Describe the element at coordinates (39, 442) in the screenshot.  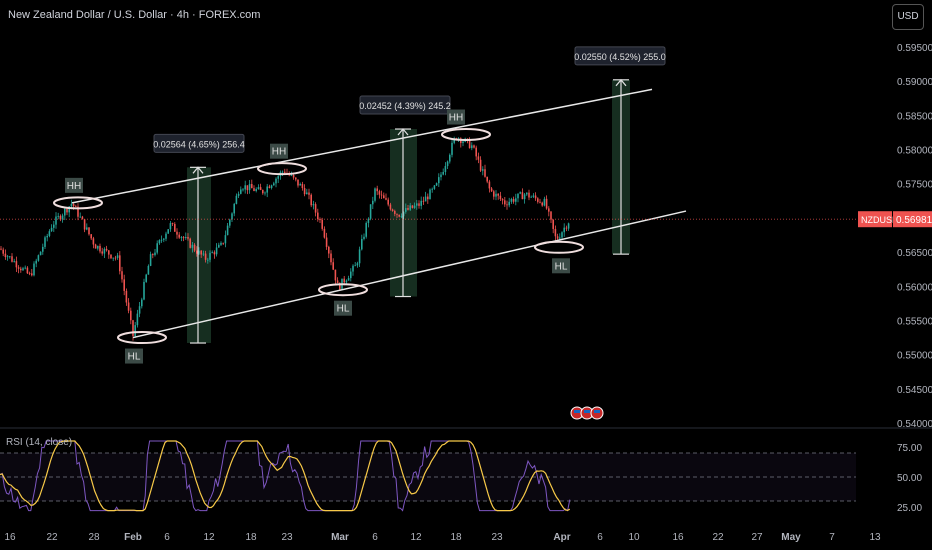
I see `rsi-label: RSI (14, close)` at that location.